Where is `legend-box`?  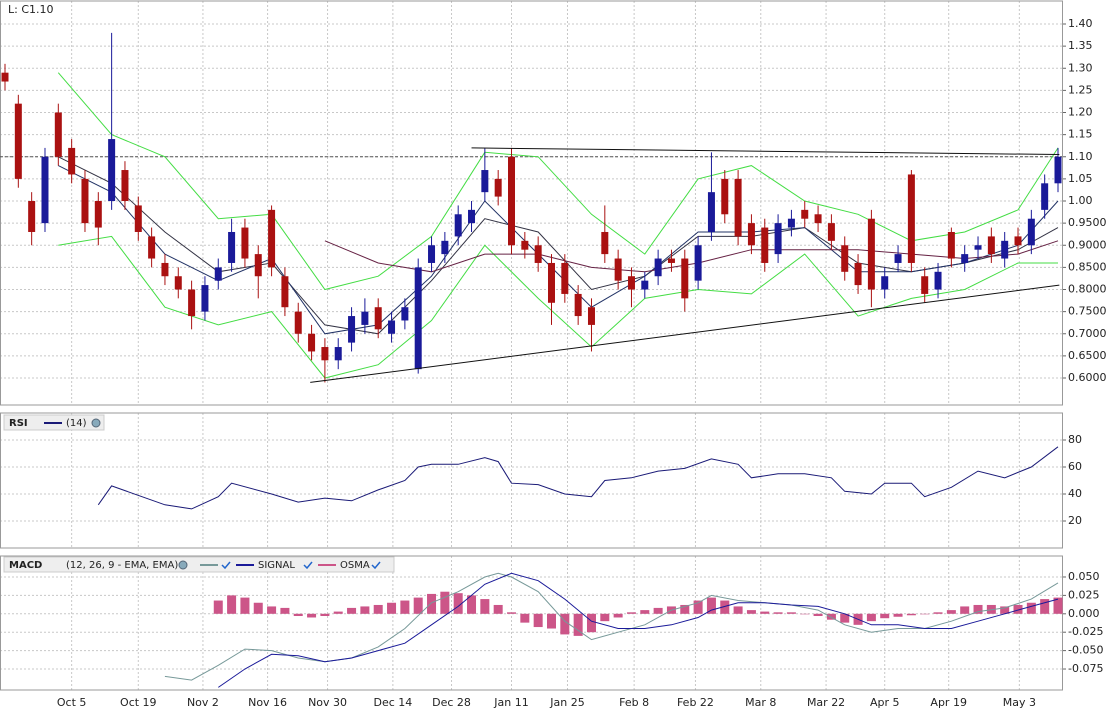
legend-box is located at coordinates (199, 564).